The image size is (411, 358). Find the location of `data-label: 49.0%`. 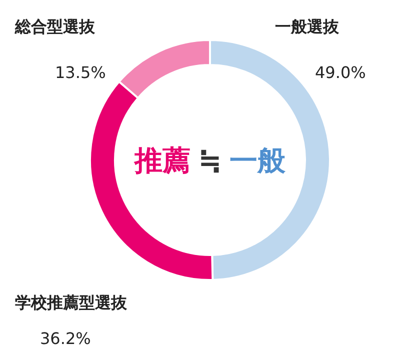

data-label: 49.0% is located at coordinates (340, 72).